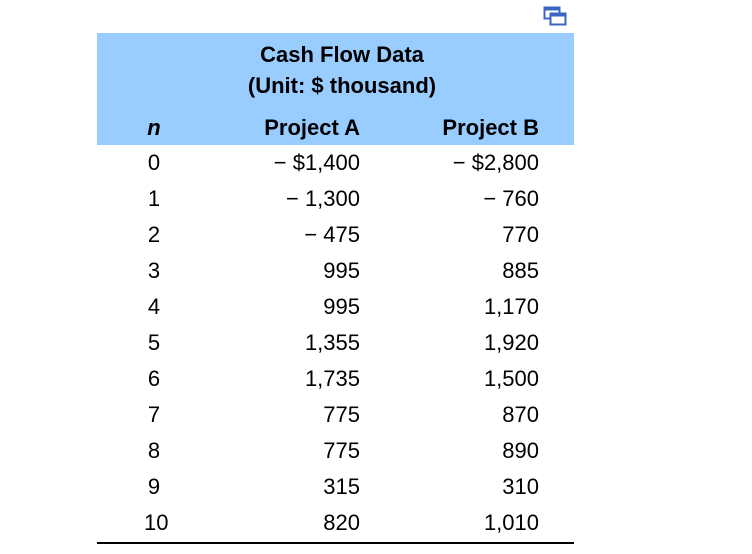 This screenshot has width=752, height=554. I want to click on cell-n: 4, so click(154, 306).